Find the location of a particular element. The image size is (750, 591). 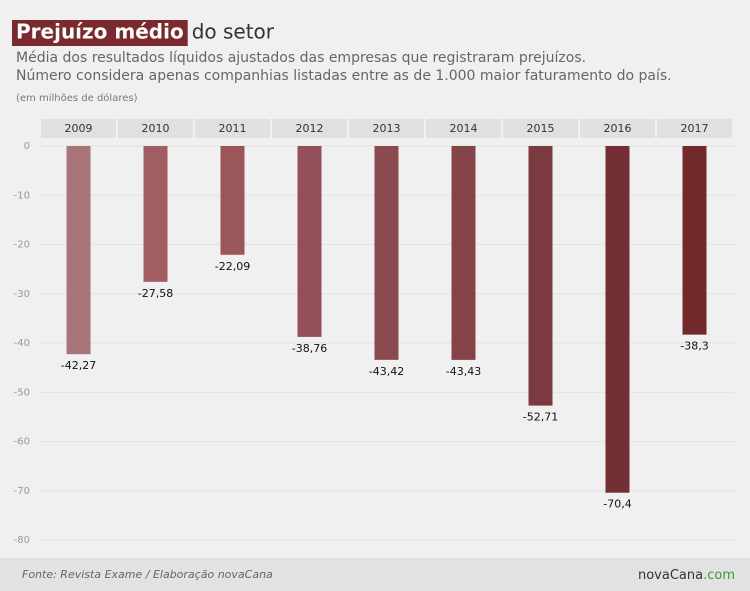

chart-title-rest: do setor is located at coordinates (233, 32).